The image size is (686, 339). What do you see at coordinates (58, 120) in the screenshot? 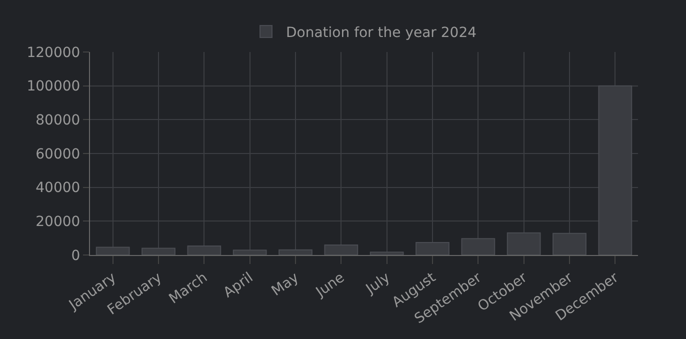
I see `y-tick-label: 80000` at bounding box center [58, 120].